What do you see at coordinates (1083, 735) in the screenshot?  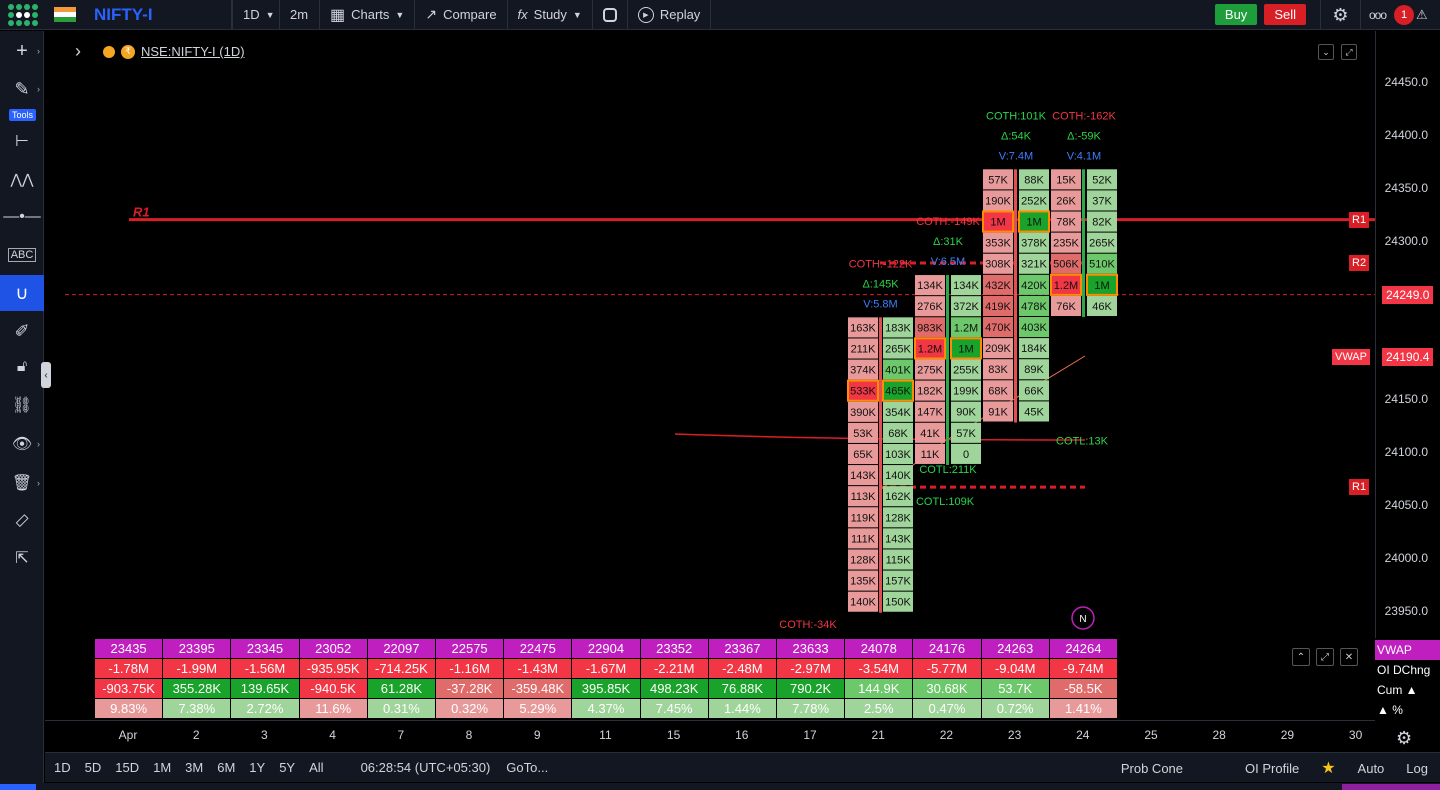 I see `time-tick: 24` at bounding box center [1083, 735].